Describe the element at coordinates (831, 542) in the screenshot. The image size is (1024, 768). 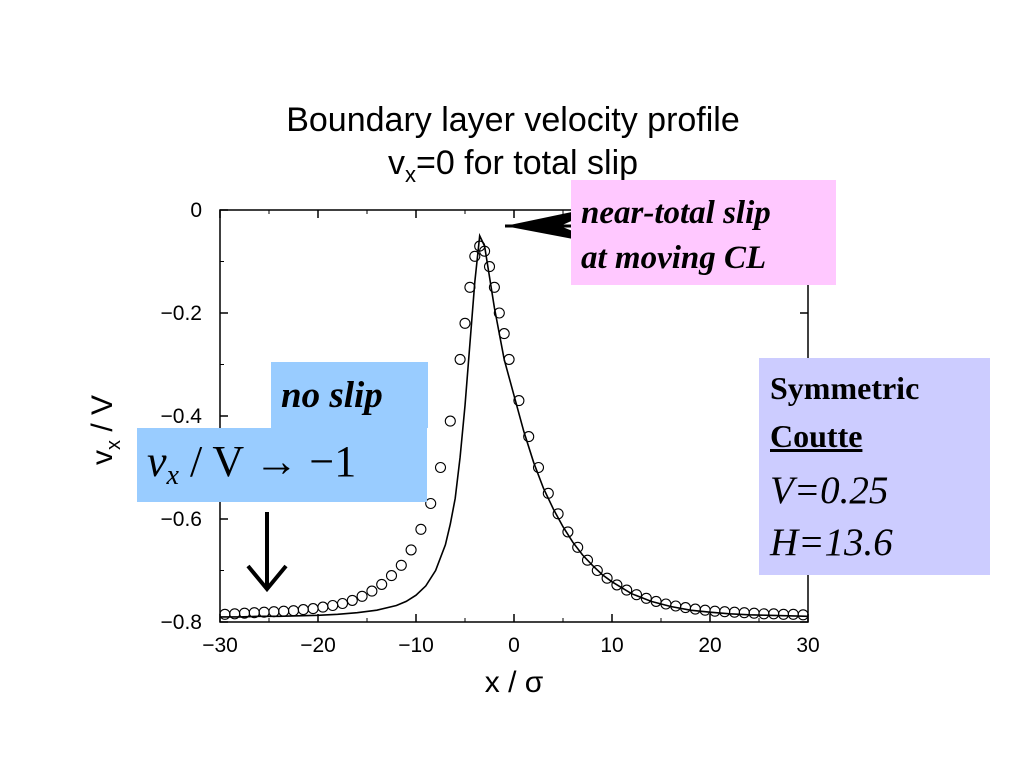
I see `params-height: H=13.6` at that location.